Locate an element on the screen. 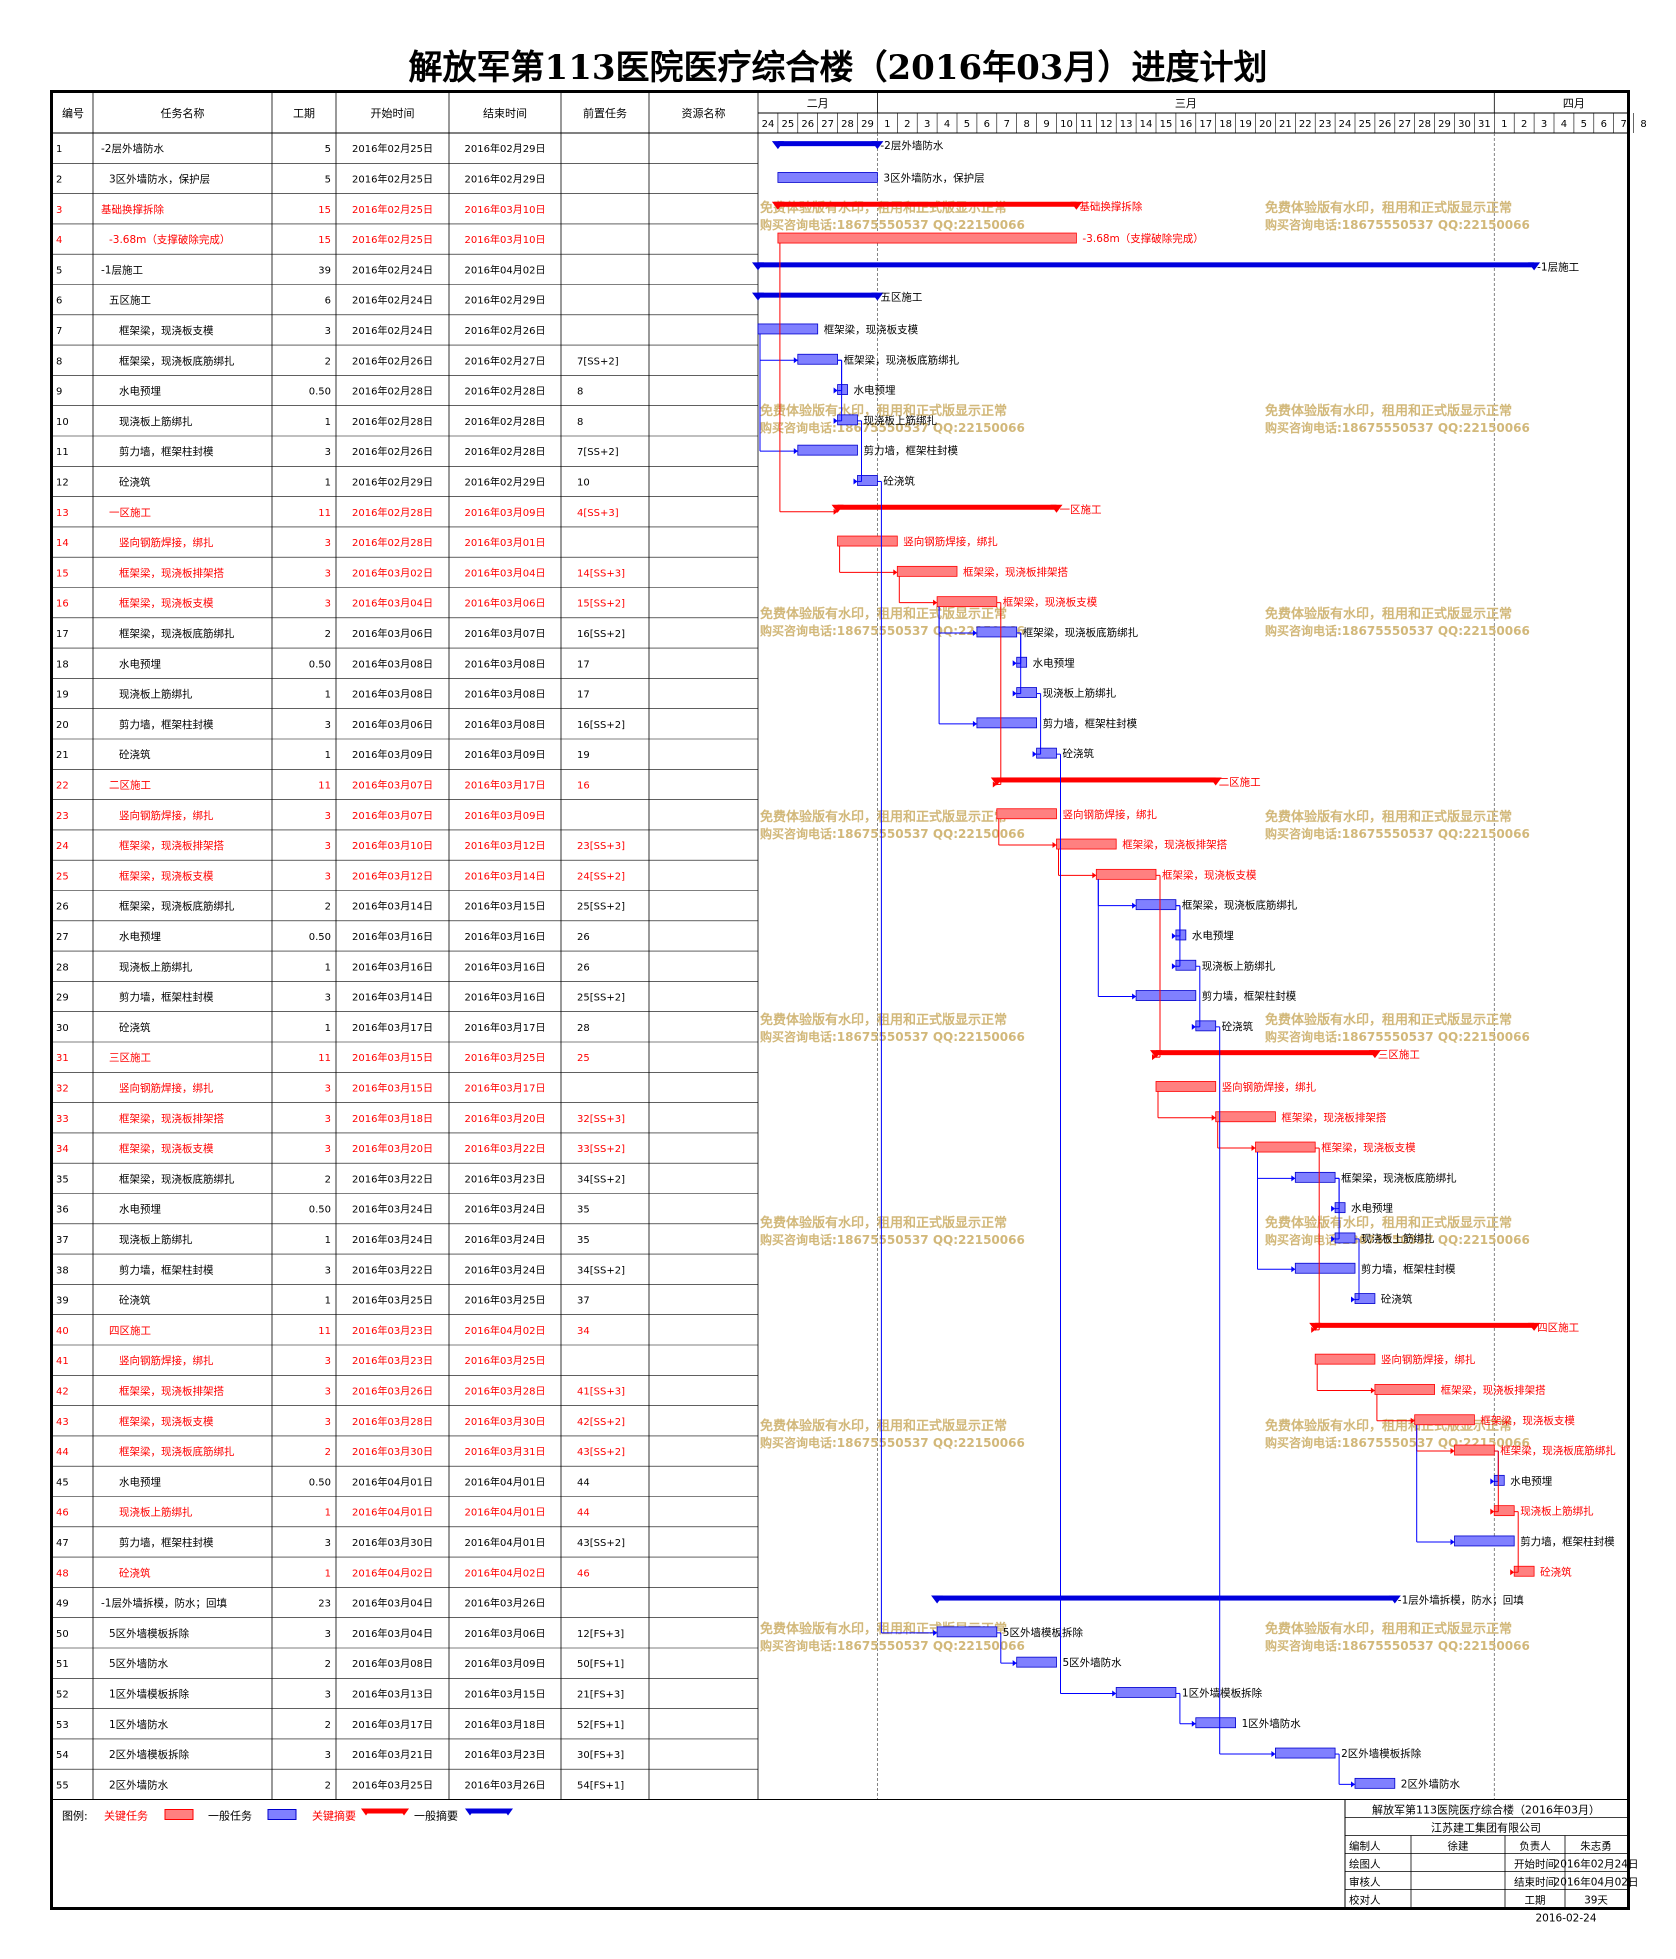 The image size is (1676, 1959). task-end: 2016年03月24日 is located at coordinates (505, 1239).